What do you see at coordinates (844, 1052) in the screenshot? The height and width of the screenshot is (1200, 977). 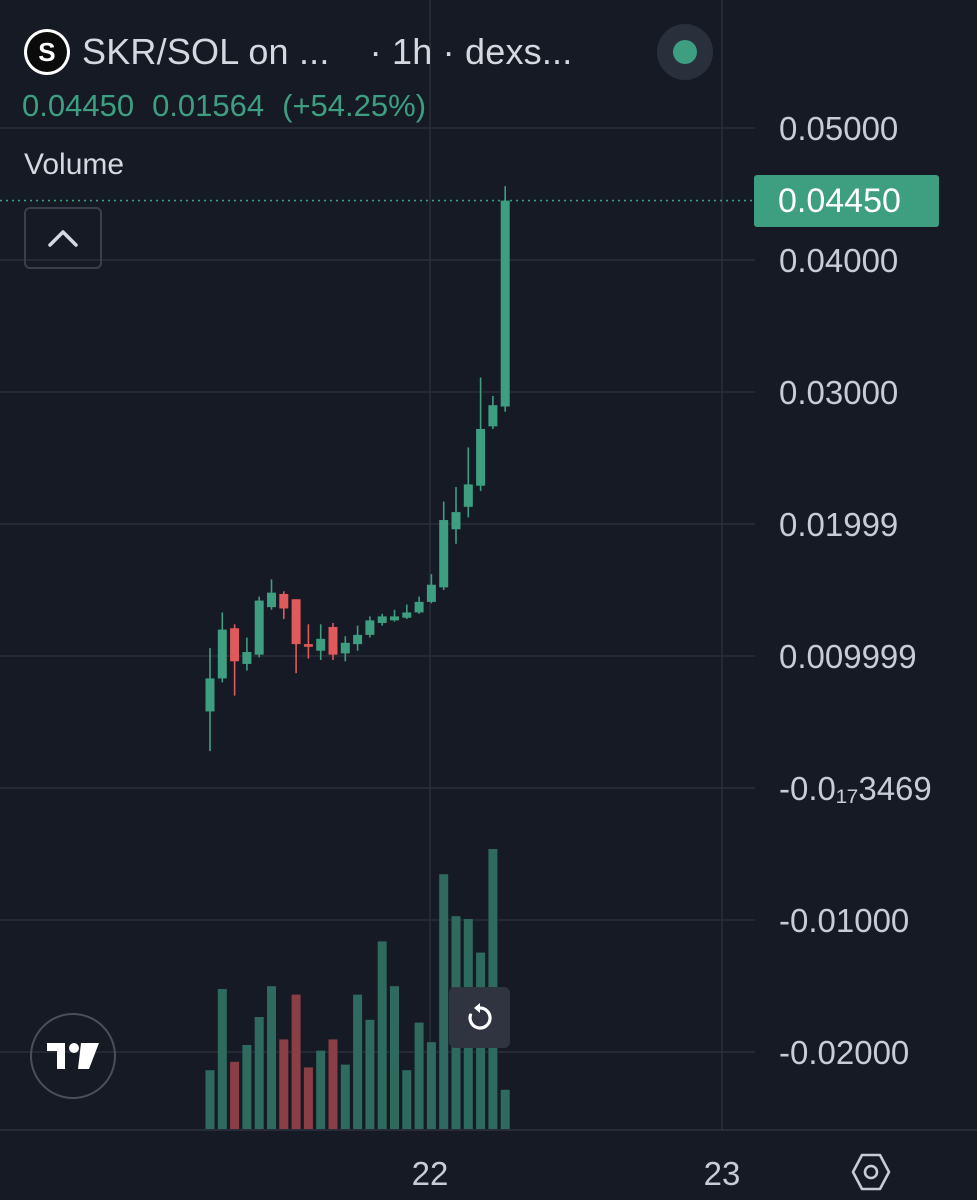 I see `y-axis-label: -0.02000` at bounding box center [844, 1052].